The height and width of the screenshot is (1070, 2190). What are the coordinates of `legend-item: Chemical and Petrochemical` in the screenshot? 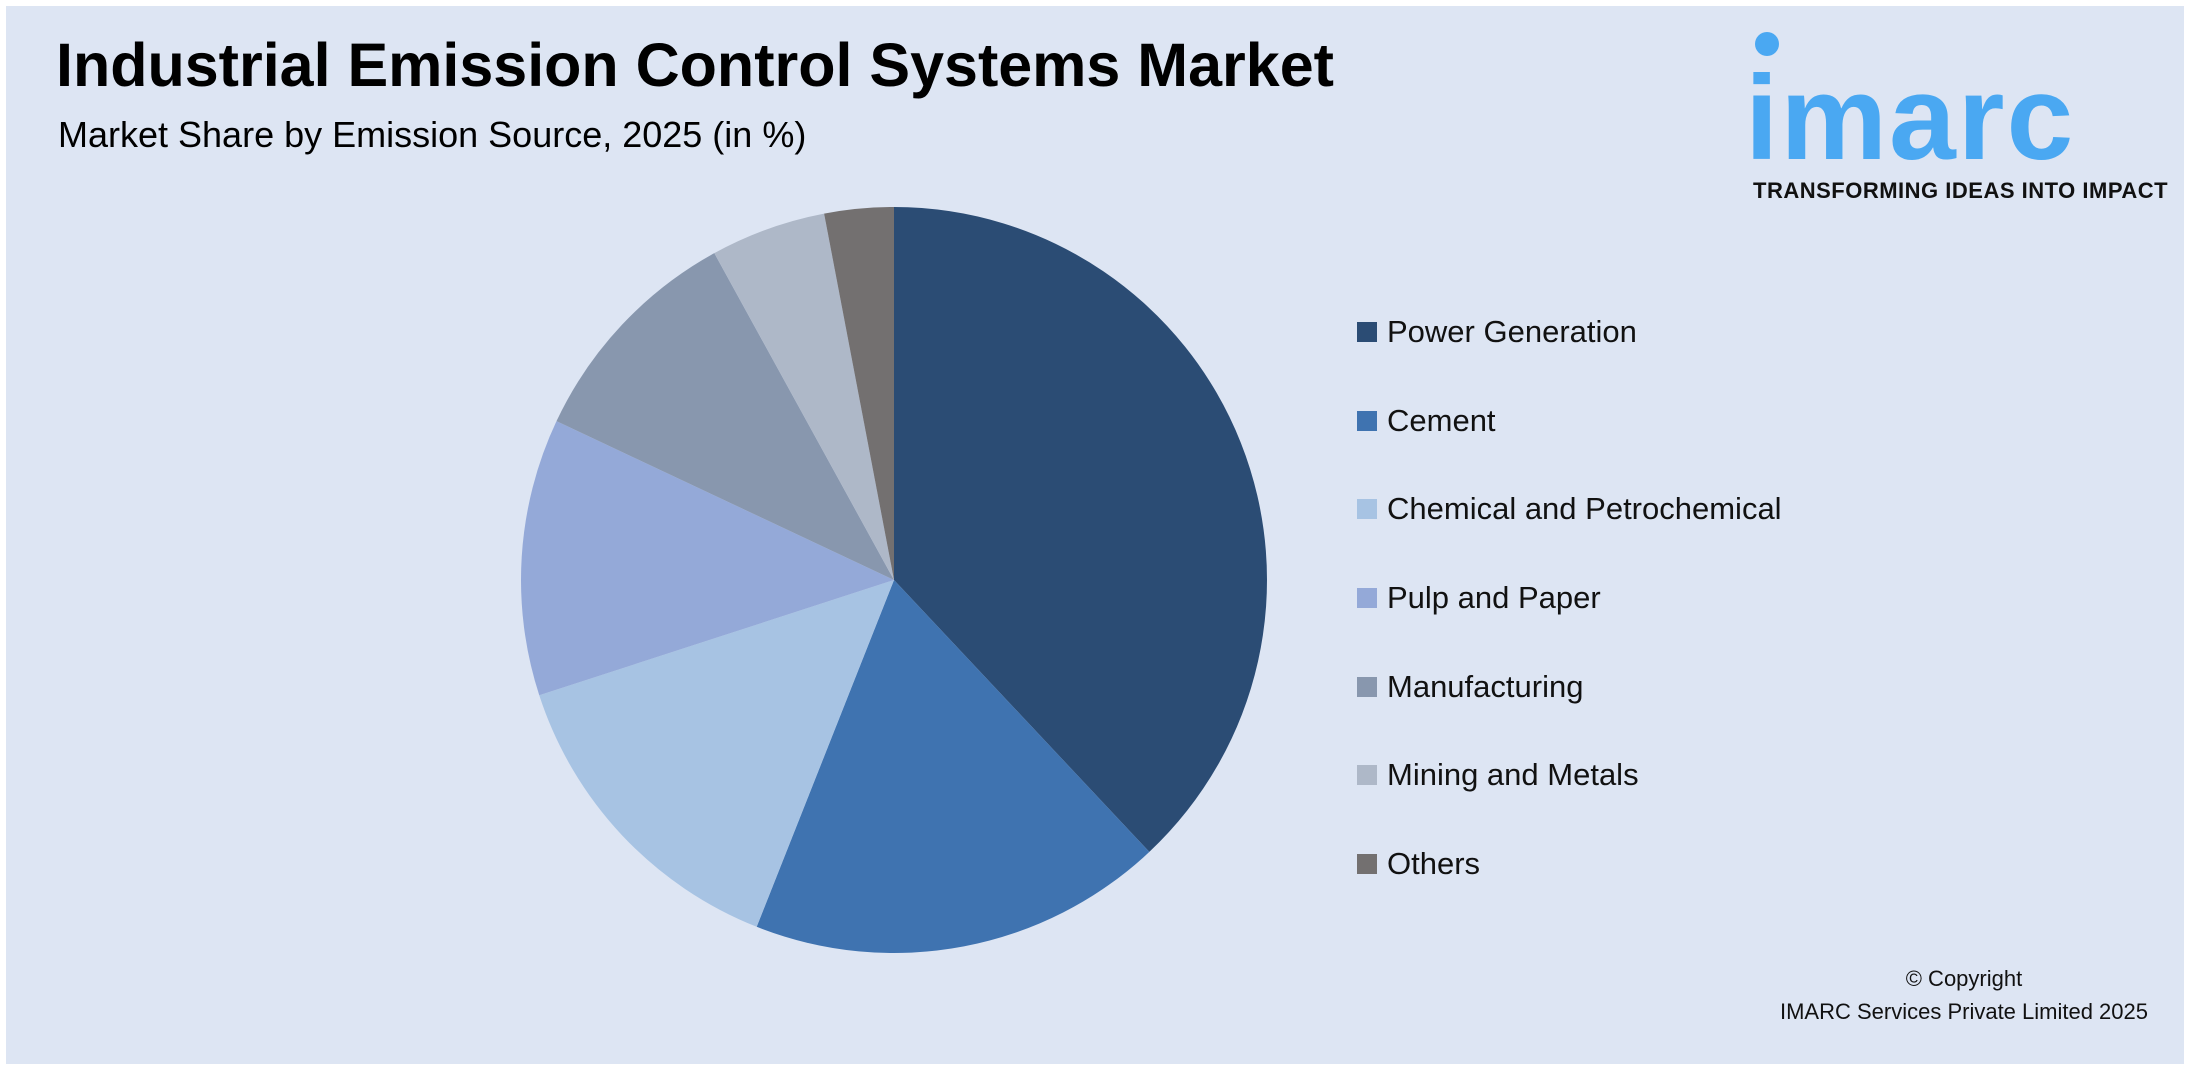 It's located at (1569, 509).